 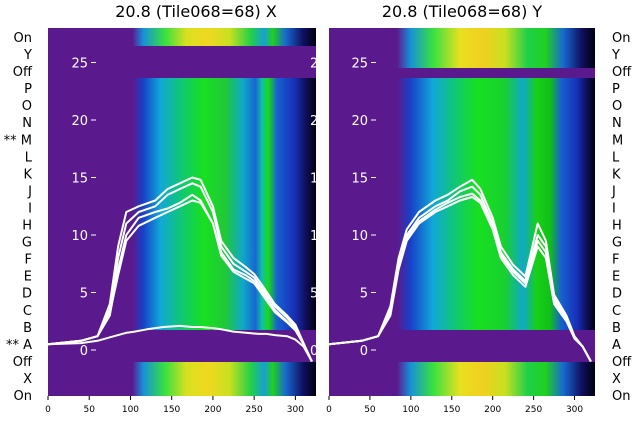 I want to click on y-tick-x-5: 25, so click(x=79, y=64).